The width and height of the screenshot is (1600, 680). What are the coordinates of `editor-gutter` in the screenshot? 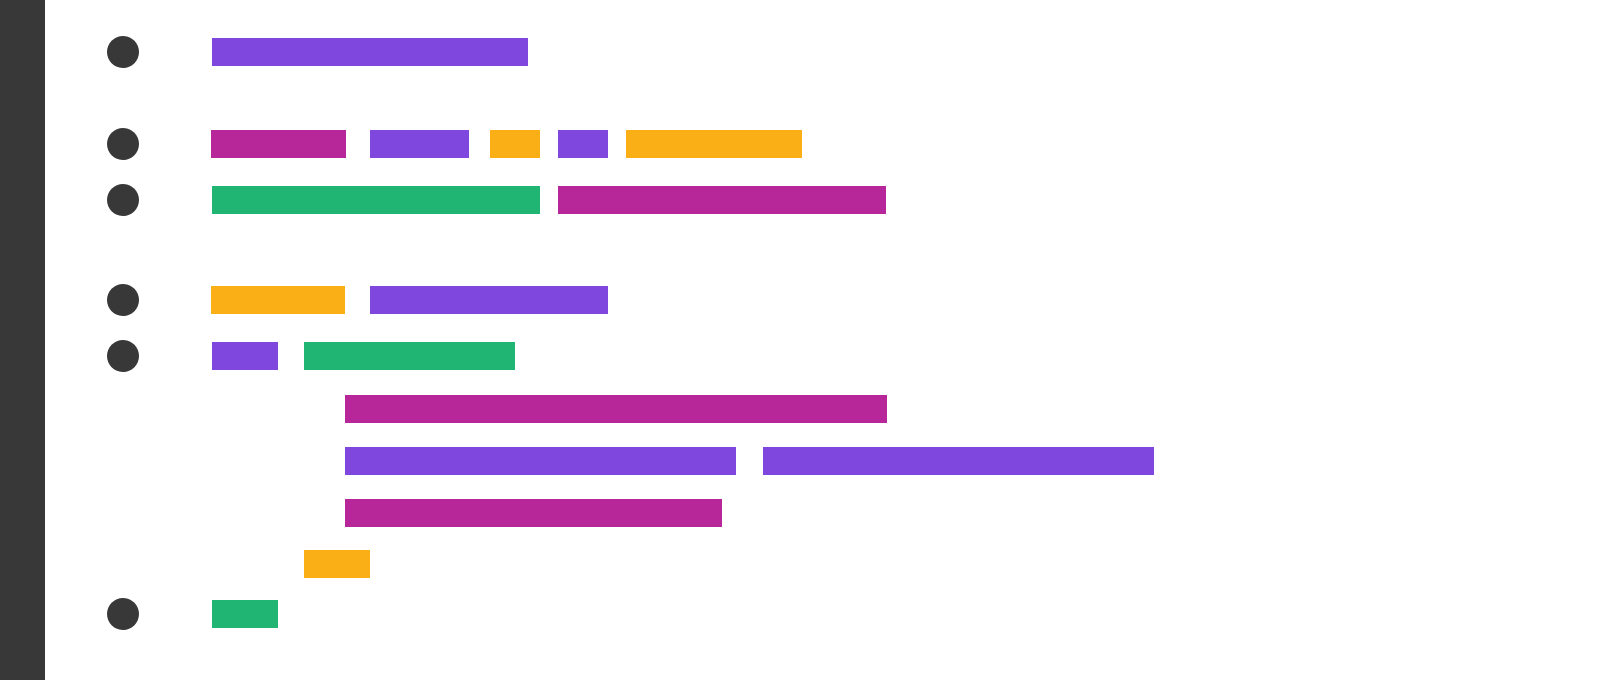 It's located at (22, 340).